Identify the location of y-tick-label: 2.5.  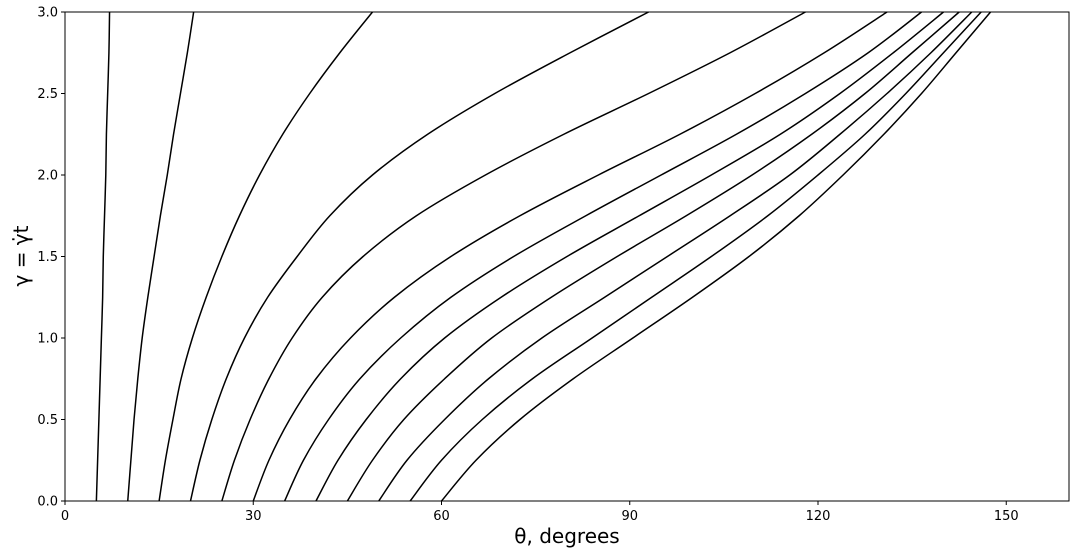
(47, 94).